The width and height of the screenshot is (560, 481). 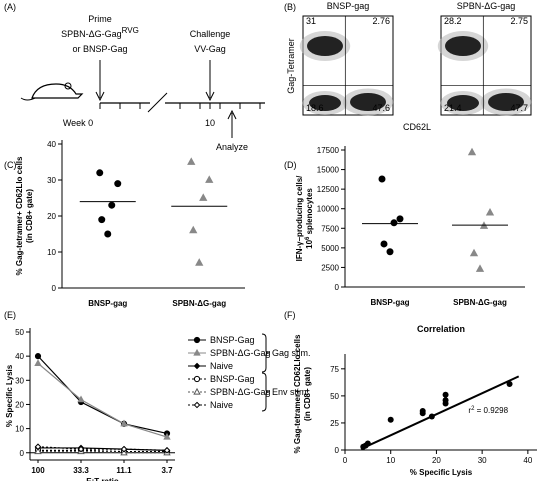 What do you see at coordinates (309, 212) in the screenshot?
I see `axis-label: splenocytes` at bounding box center [309, 212].